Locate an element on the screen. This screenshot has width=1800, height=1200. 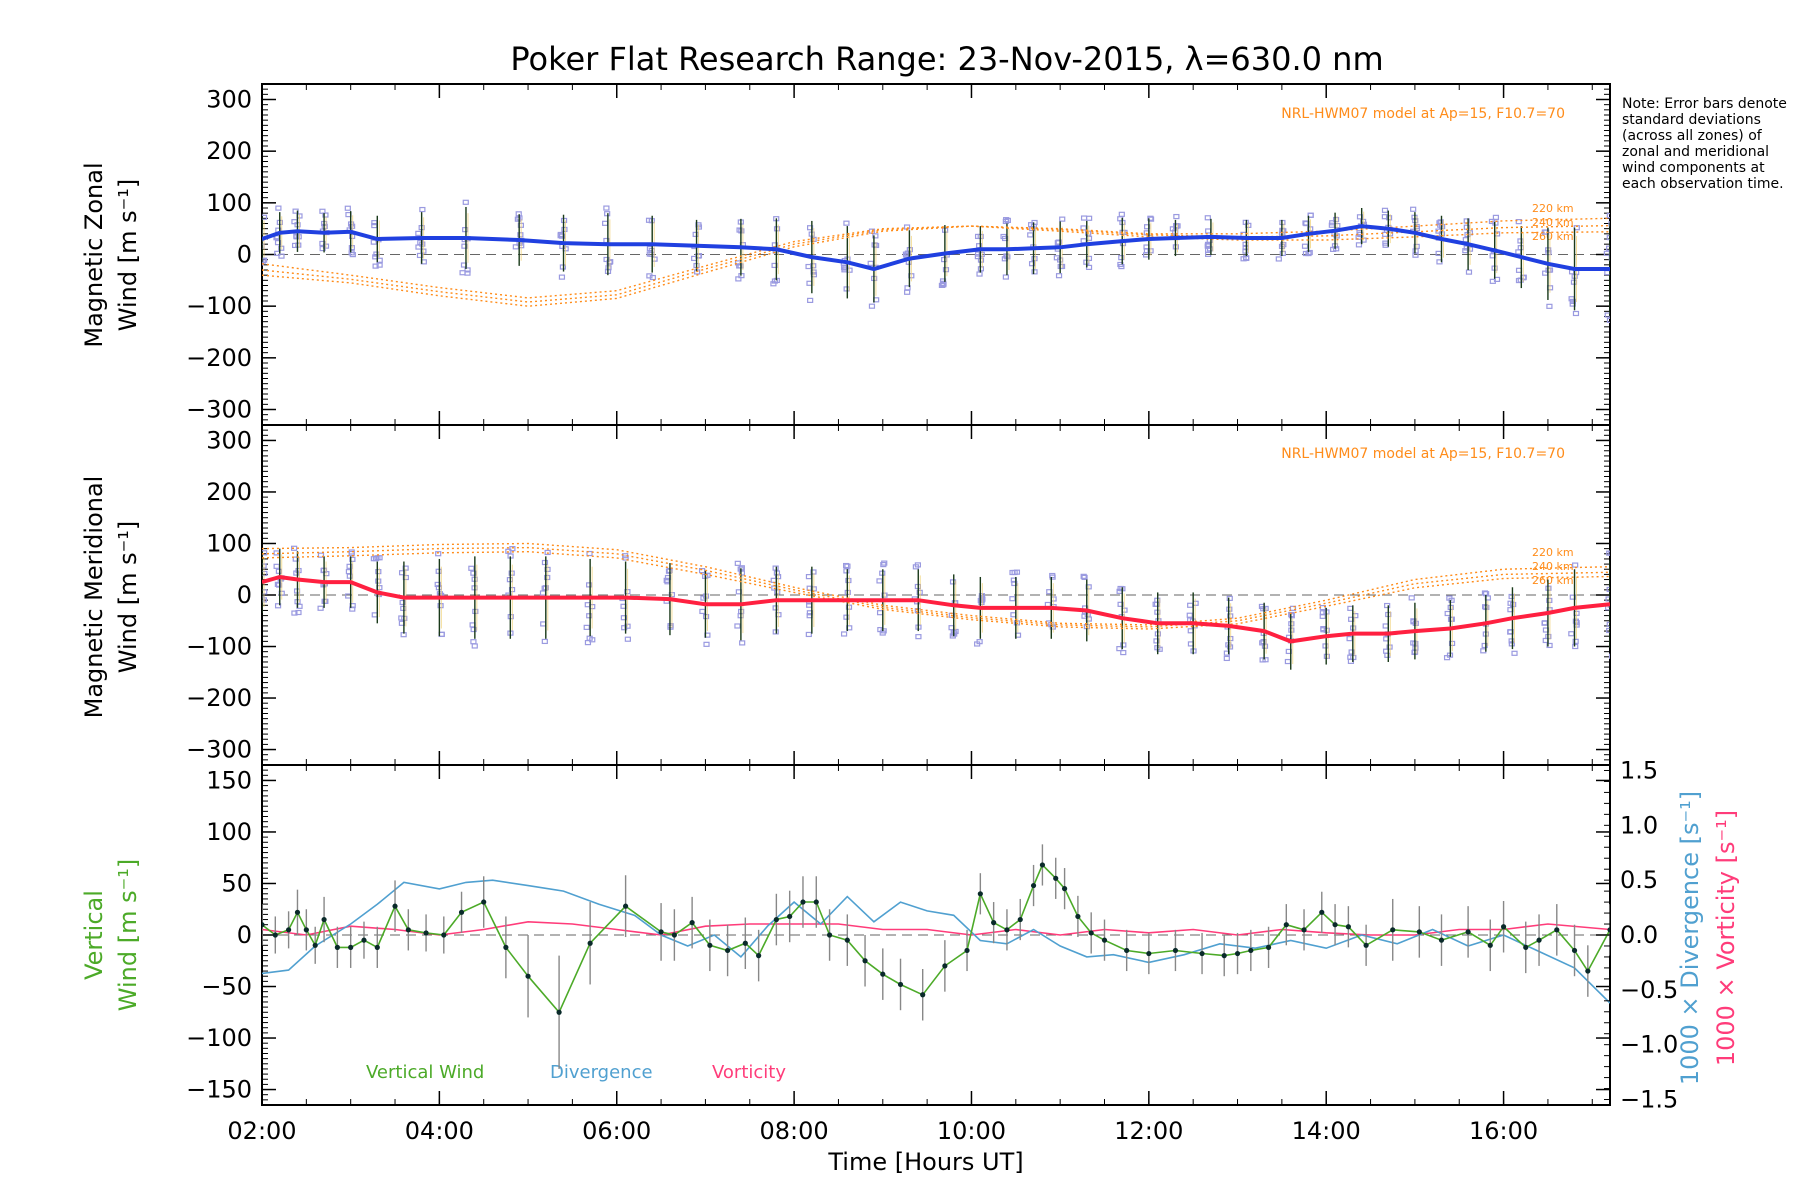
legend-divergence: Divergence is located at coordinates (601, 1072).